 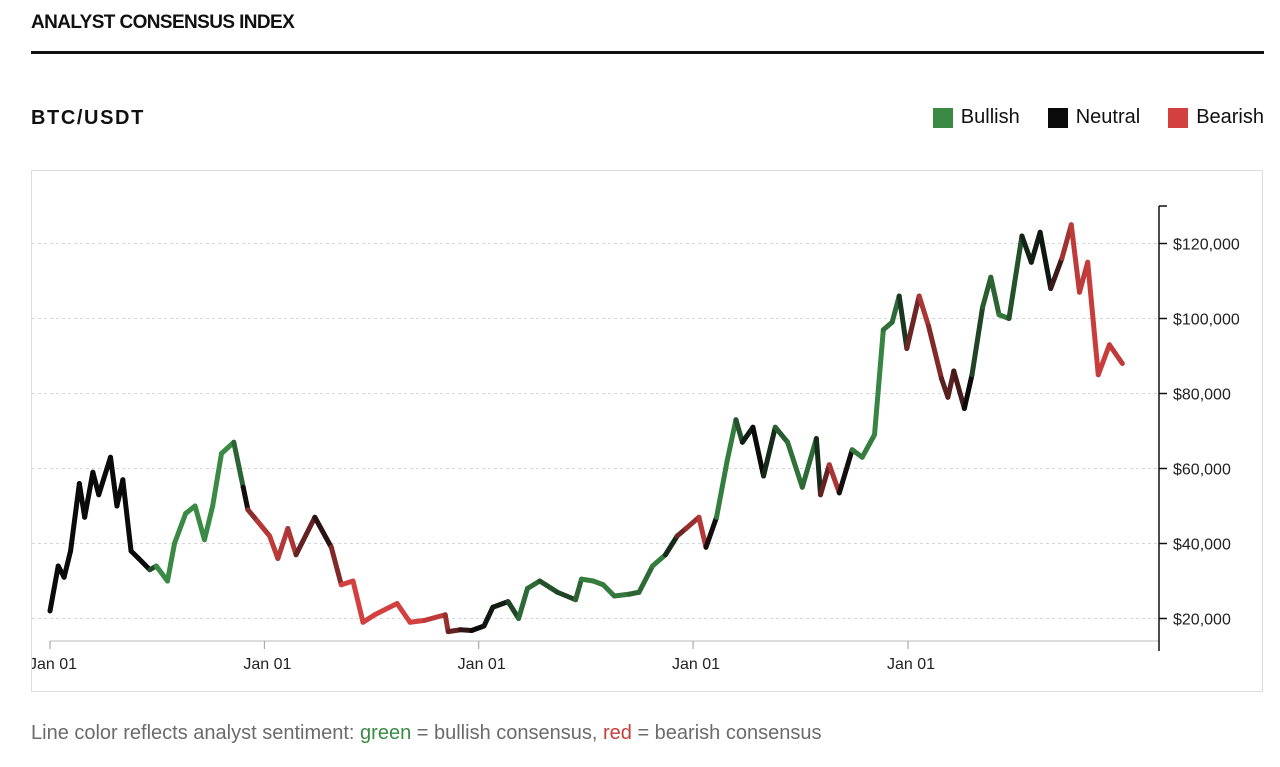 What do you see at coordinates (942, 117) in the screenshot?
I see `legend-swatch-bullish` at bounding box center [942, 117].